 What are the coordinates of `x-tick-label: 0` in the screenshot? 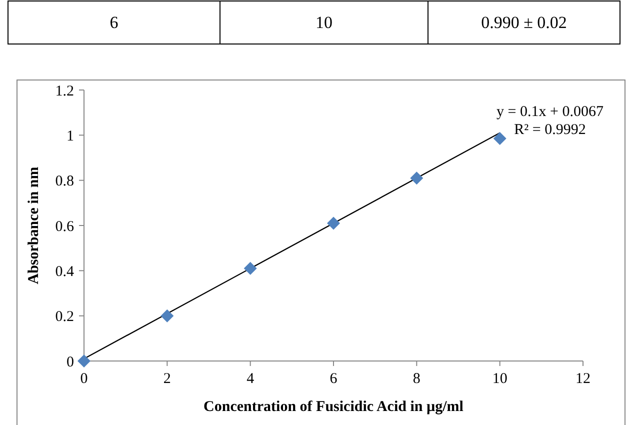 It's located at (84, 379).